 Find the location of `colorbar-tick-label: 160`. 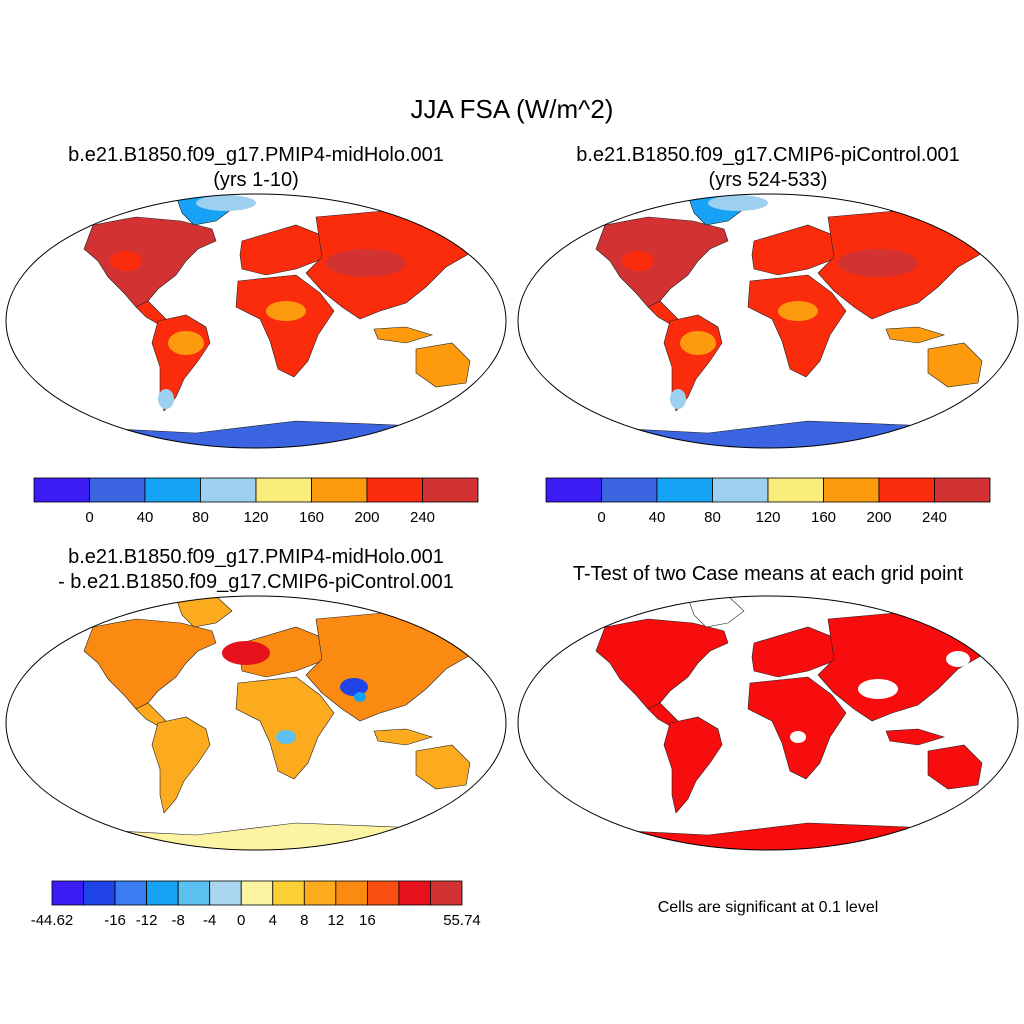

colorbar-tick-label: 160 is located at coordinates (823, 517).